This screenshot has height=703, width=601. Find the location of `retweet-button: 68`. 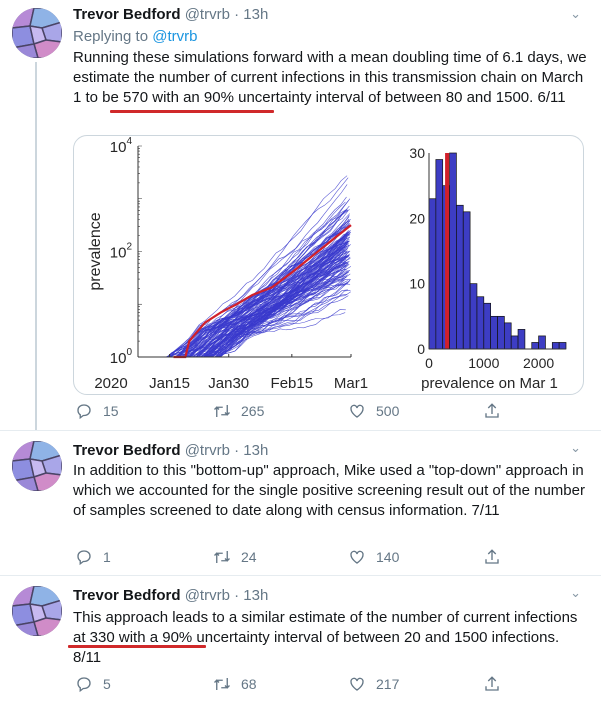

retweet-button: 68 is located at coordinates (235, 684).